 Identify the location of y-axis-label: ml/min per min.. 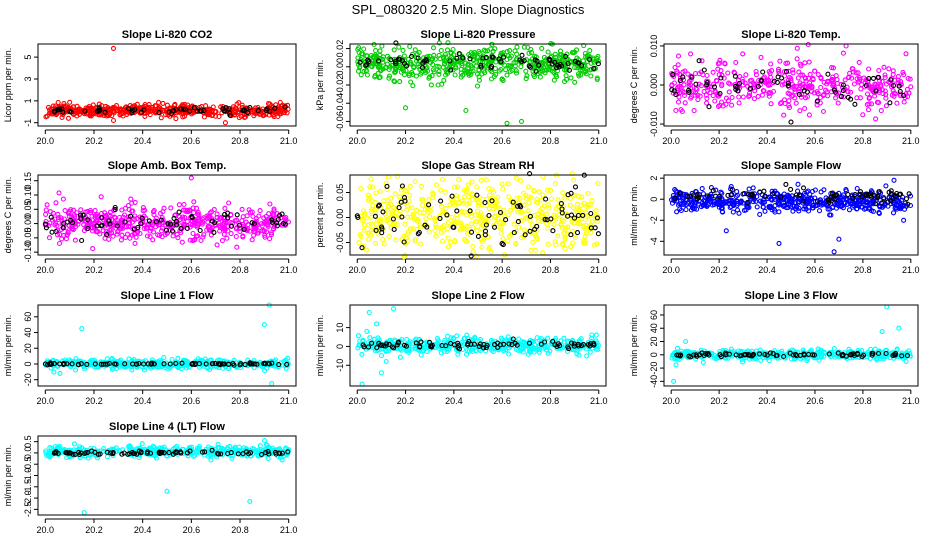
(8, 346).